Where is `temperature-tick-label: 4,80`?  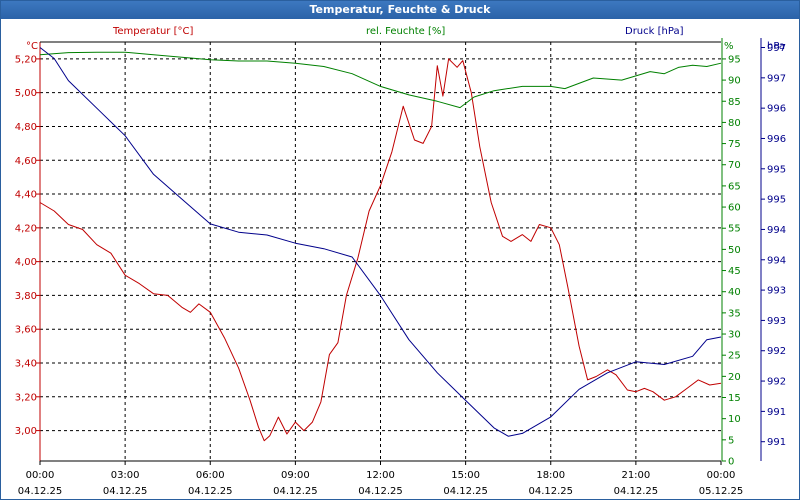 temperature-tick-label: 4,80 is located at coordinates (26, 127).